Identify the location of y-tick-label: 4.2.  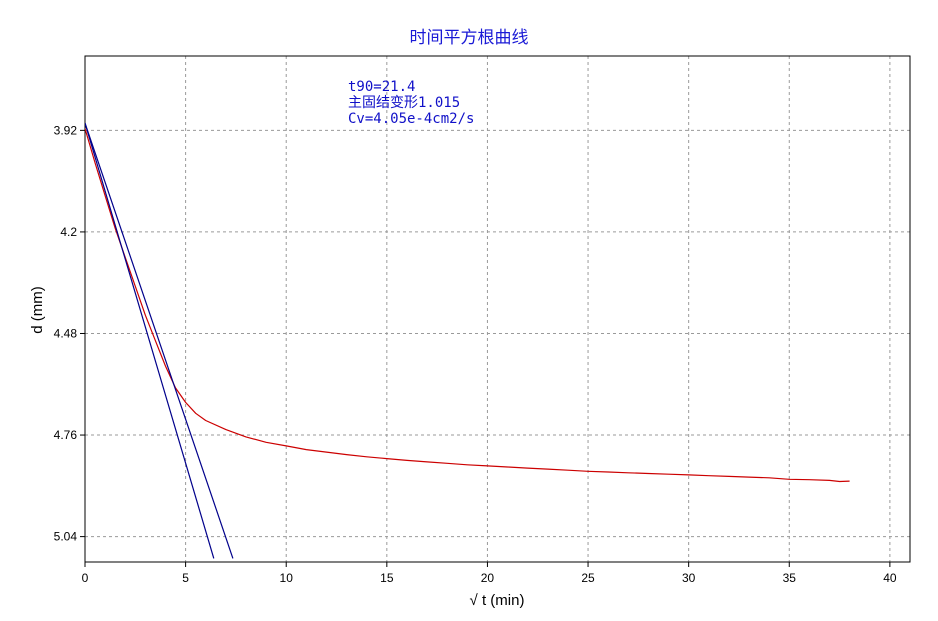
(68, 232).